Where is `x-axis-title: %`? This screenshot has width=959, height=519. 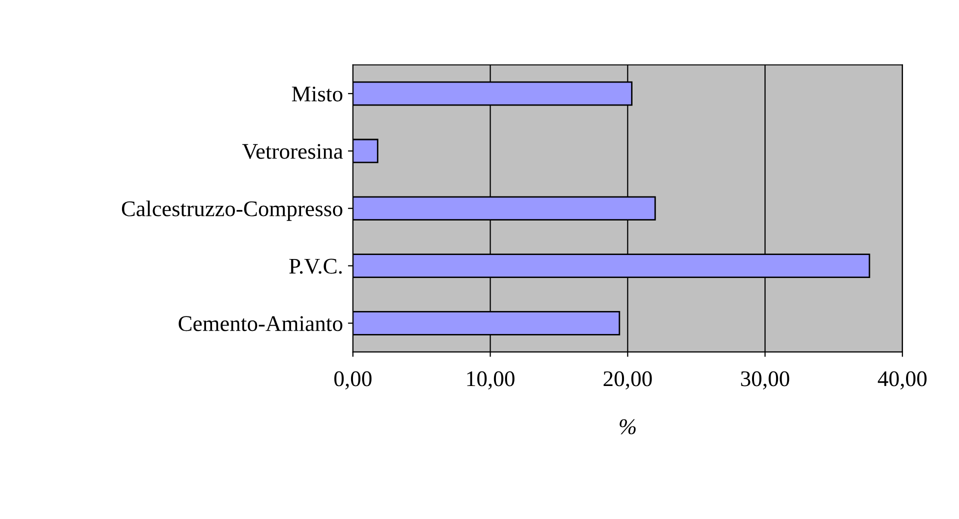 x-axis-title: % is located at coordinates (628, 426).